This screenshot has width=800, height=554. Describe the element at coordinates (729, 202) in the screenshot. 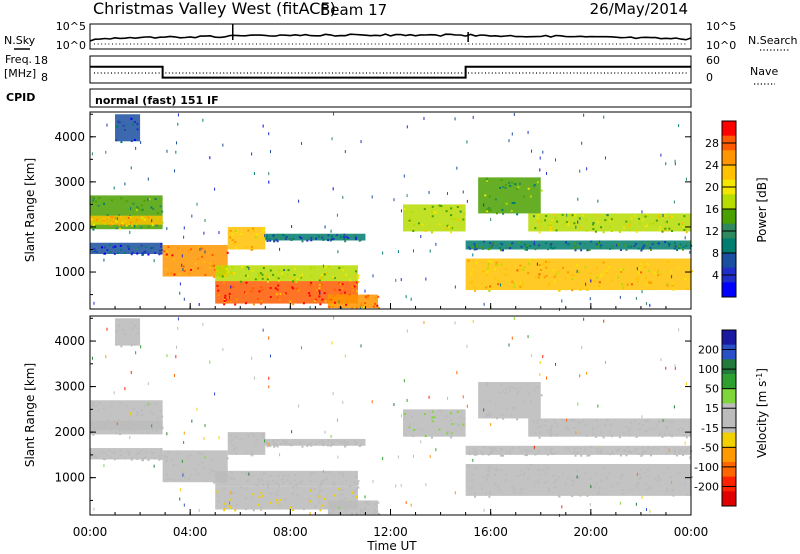

I see `colorbar-swatch` at that location.